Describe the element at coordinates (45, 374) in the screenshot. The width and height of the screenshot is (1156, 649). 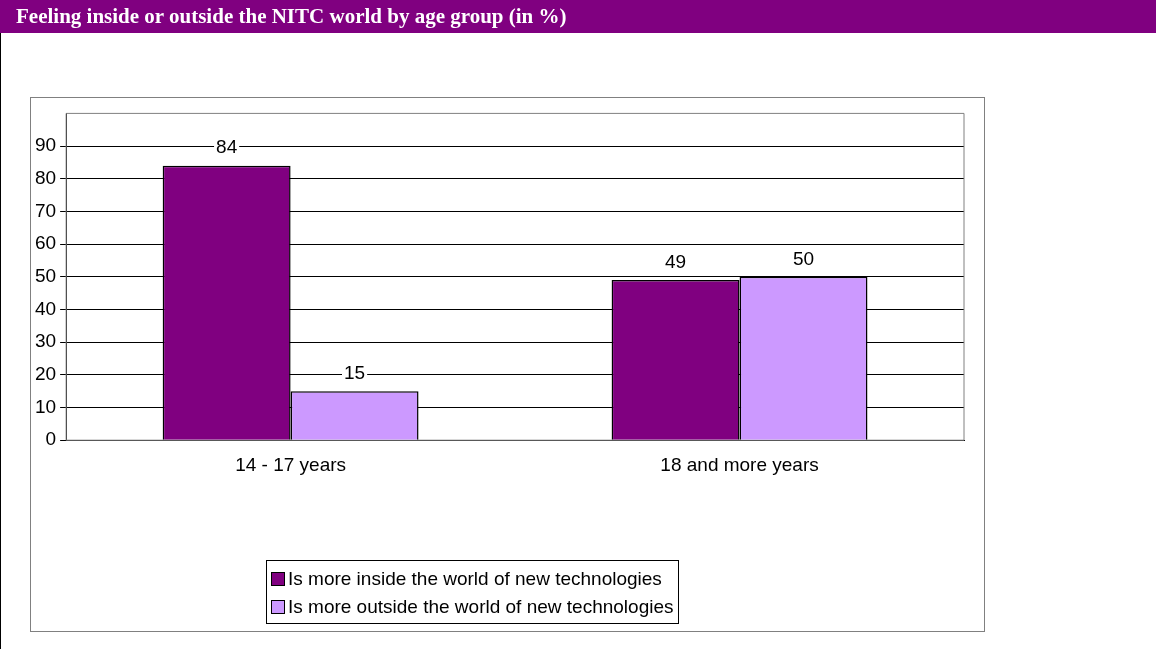
I see `y-tick-label: 20` at that location.